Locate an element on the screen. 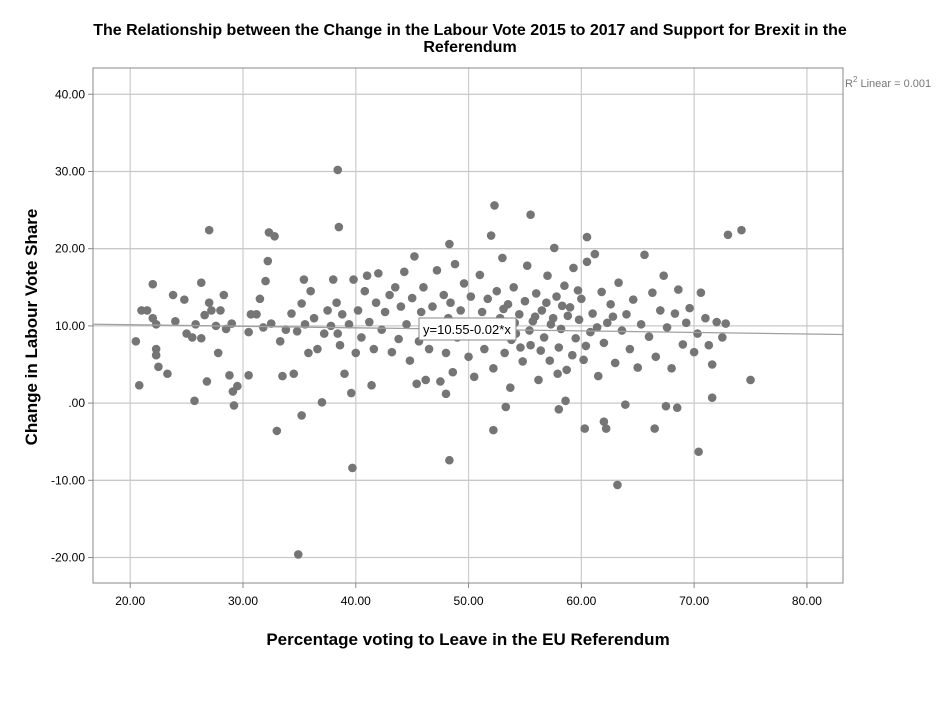  y-tick-label: 30.00 is located at coordinates (70, 171).